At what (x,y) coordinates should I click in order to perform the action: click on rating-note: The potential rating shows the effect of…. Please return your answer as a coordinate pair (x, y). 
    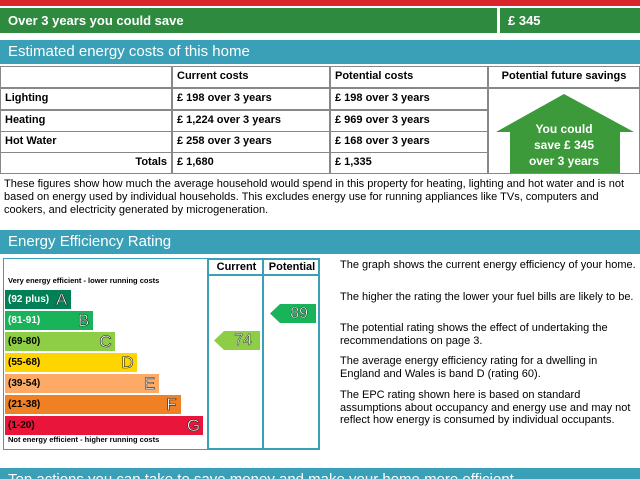
    Looking at the image, I should click on (474, 334).